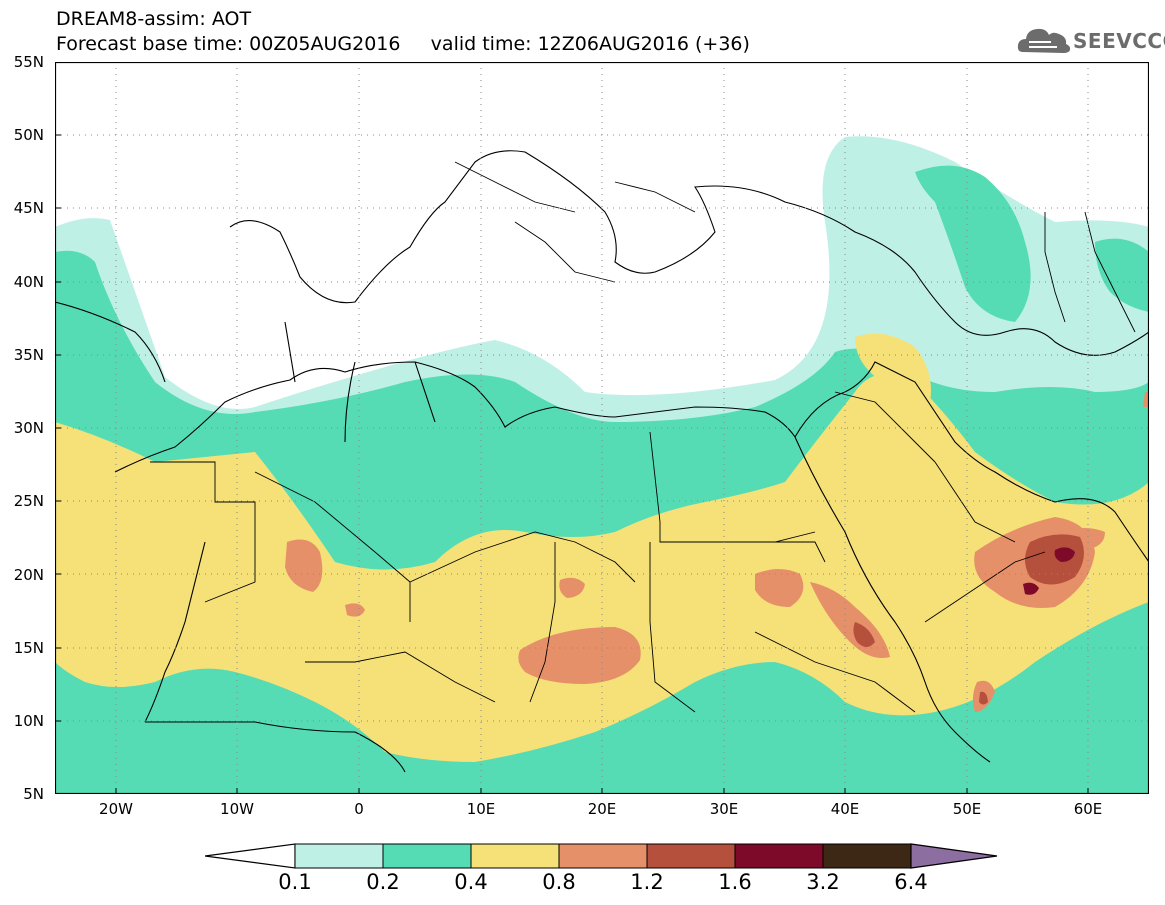  What do you see at coordinates (295, 882) in the screenshot?
I see `colorbar-label-0.1: 0.1` at bounding box center [295, 882].